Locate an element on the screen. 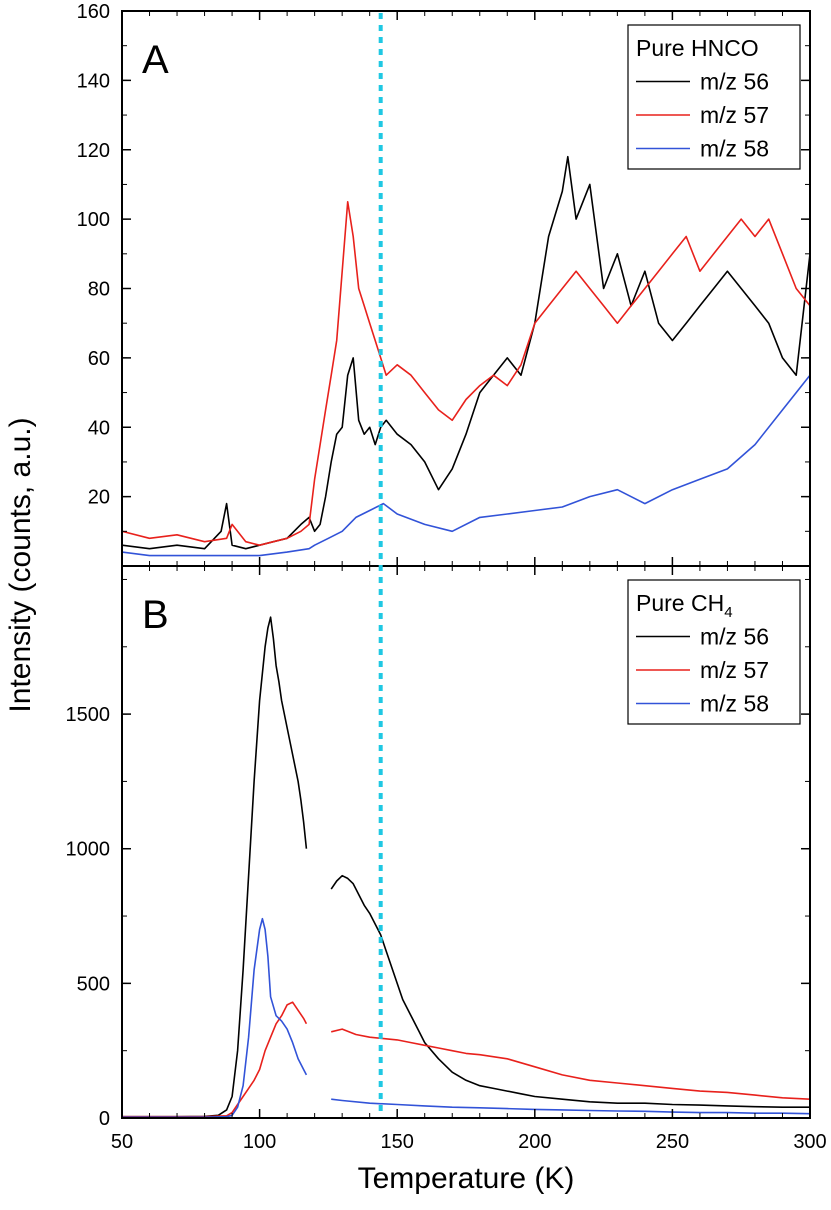  x-tick-label: 300 is located at coordinates (809, 1142).